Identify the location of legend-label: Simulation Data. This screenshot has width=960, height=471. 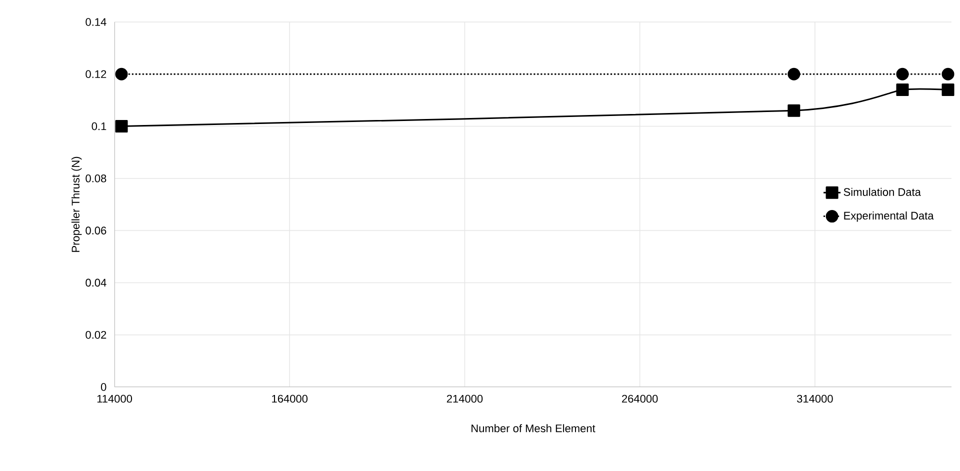
(882, 192).